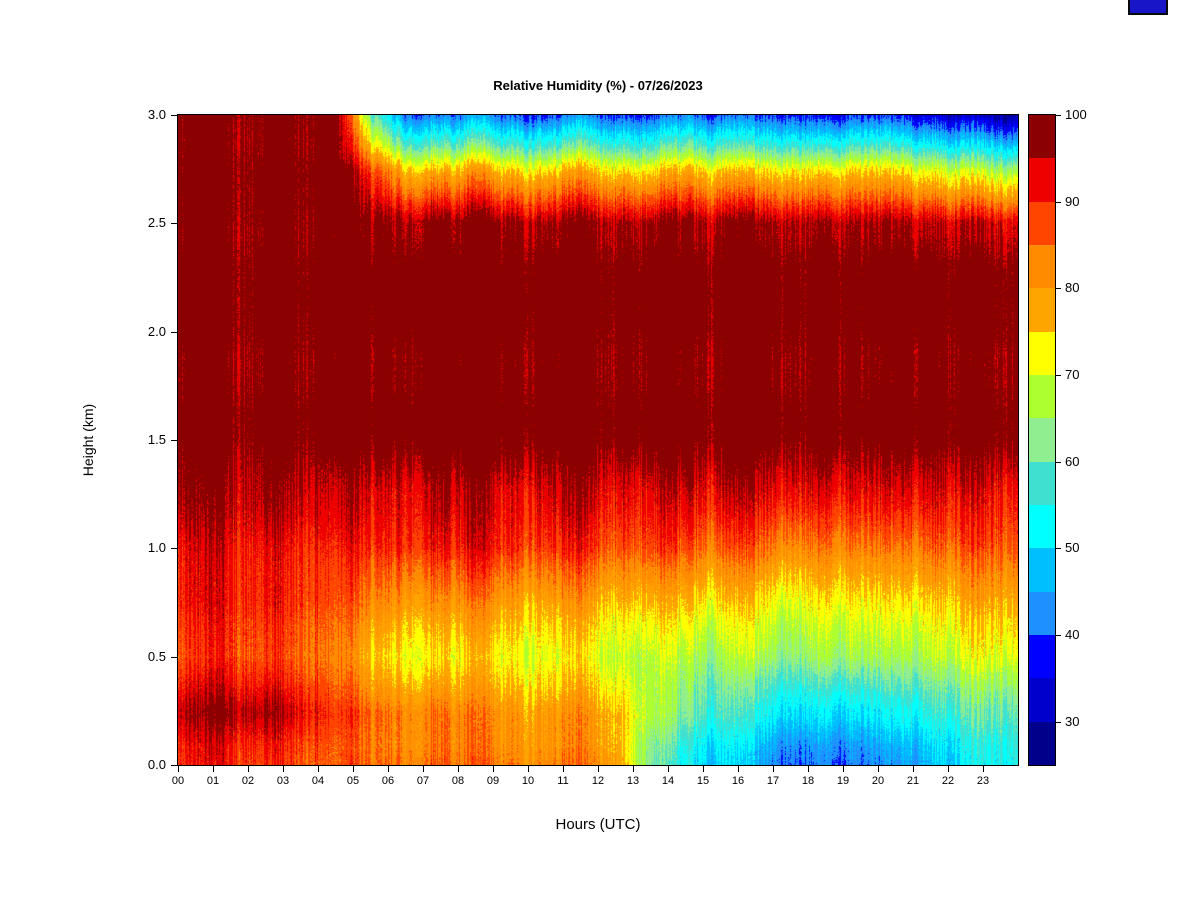 Image resolution: width=1200 pixels, height=900 pixels. Describe the element at coordinates (668, 781) in the screenshot. I see `x-axis-tick-label: 14` at that location.